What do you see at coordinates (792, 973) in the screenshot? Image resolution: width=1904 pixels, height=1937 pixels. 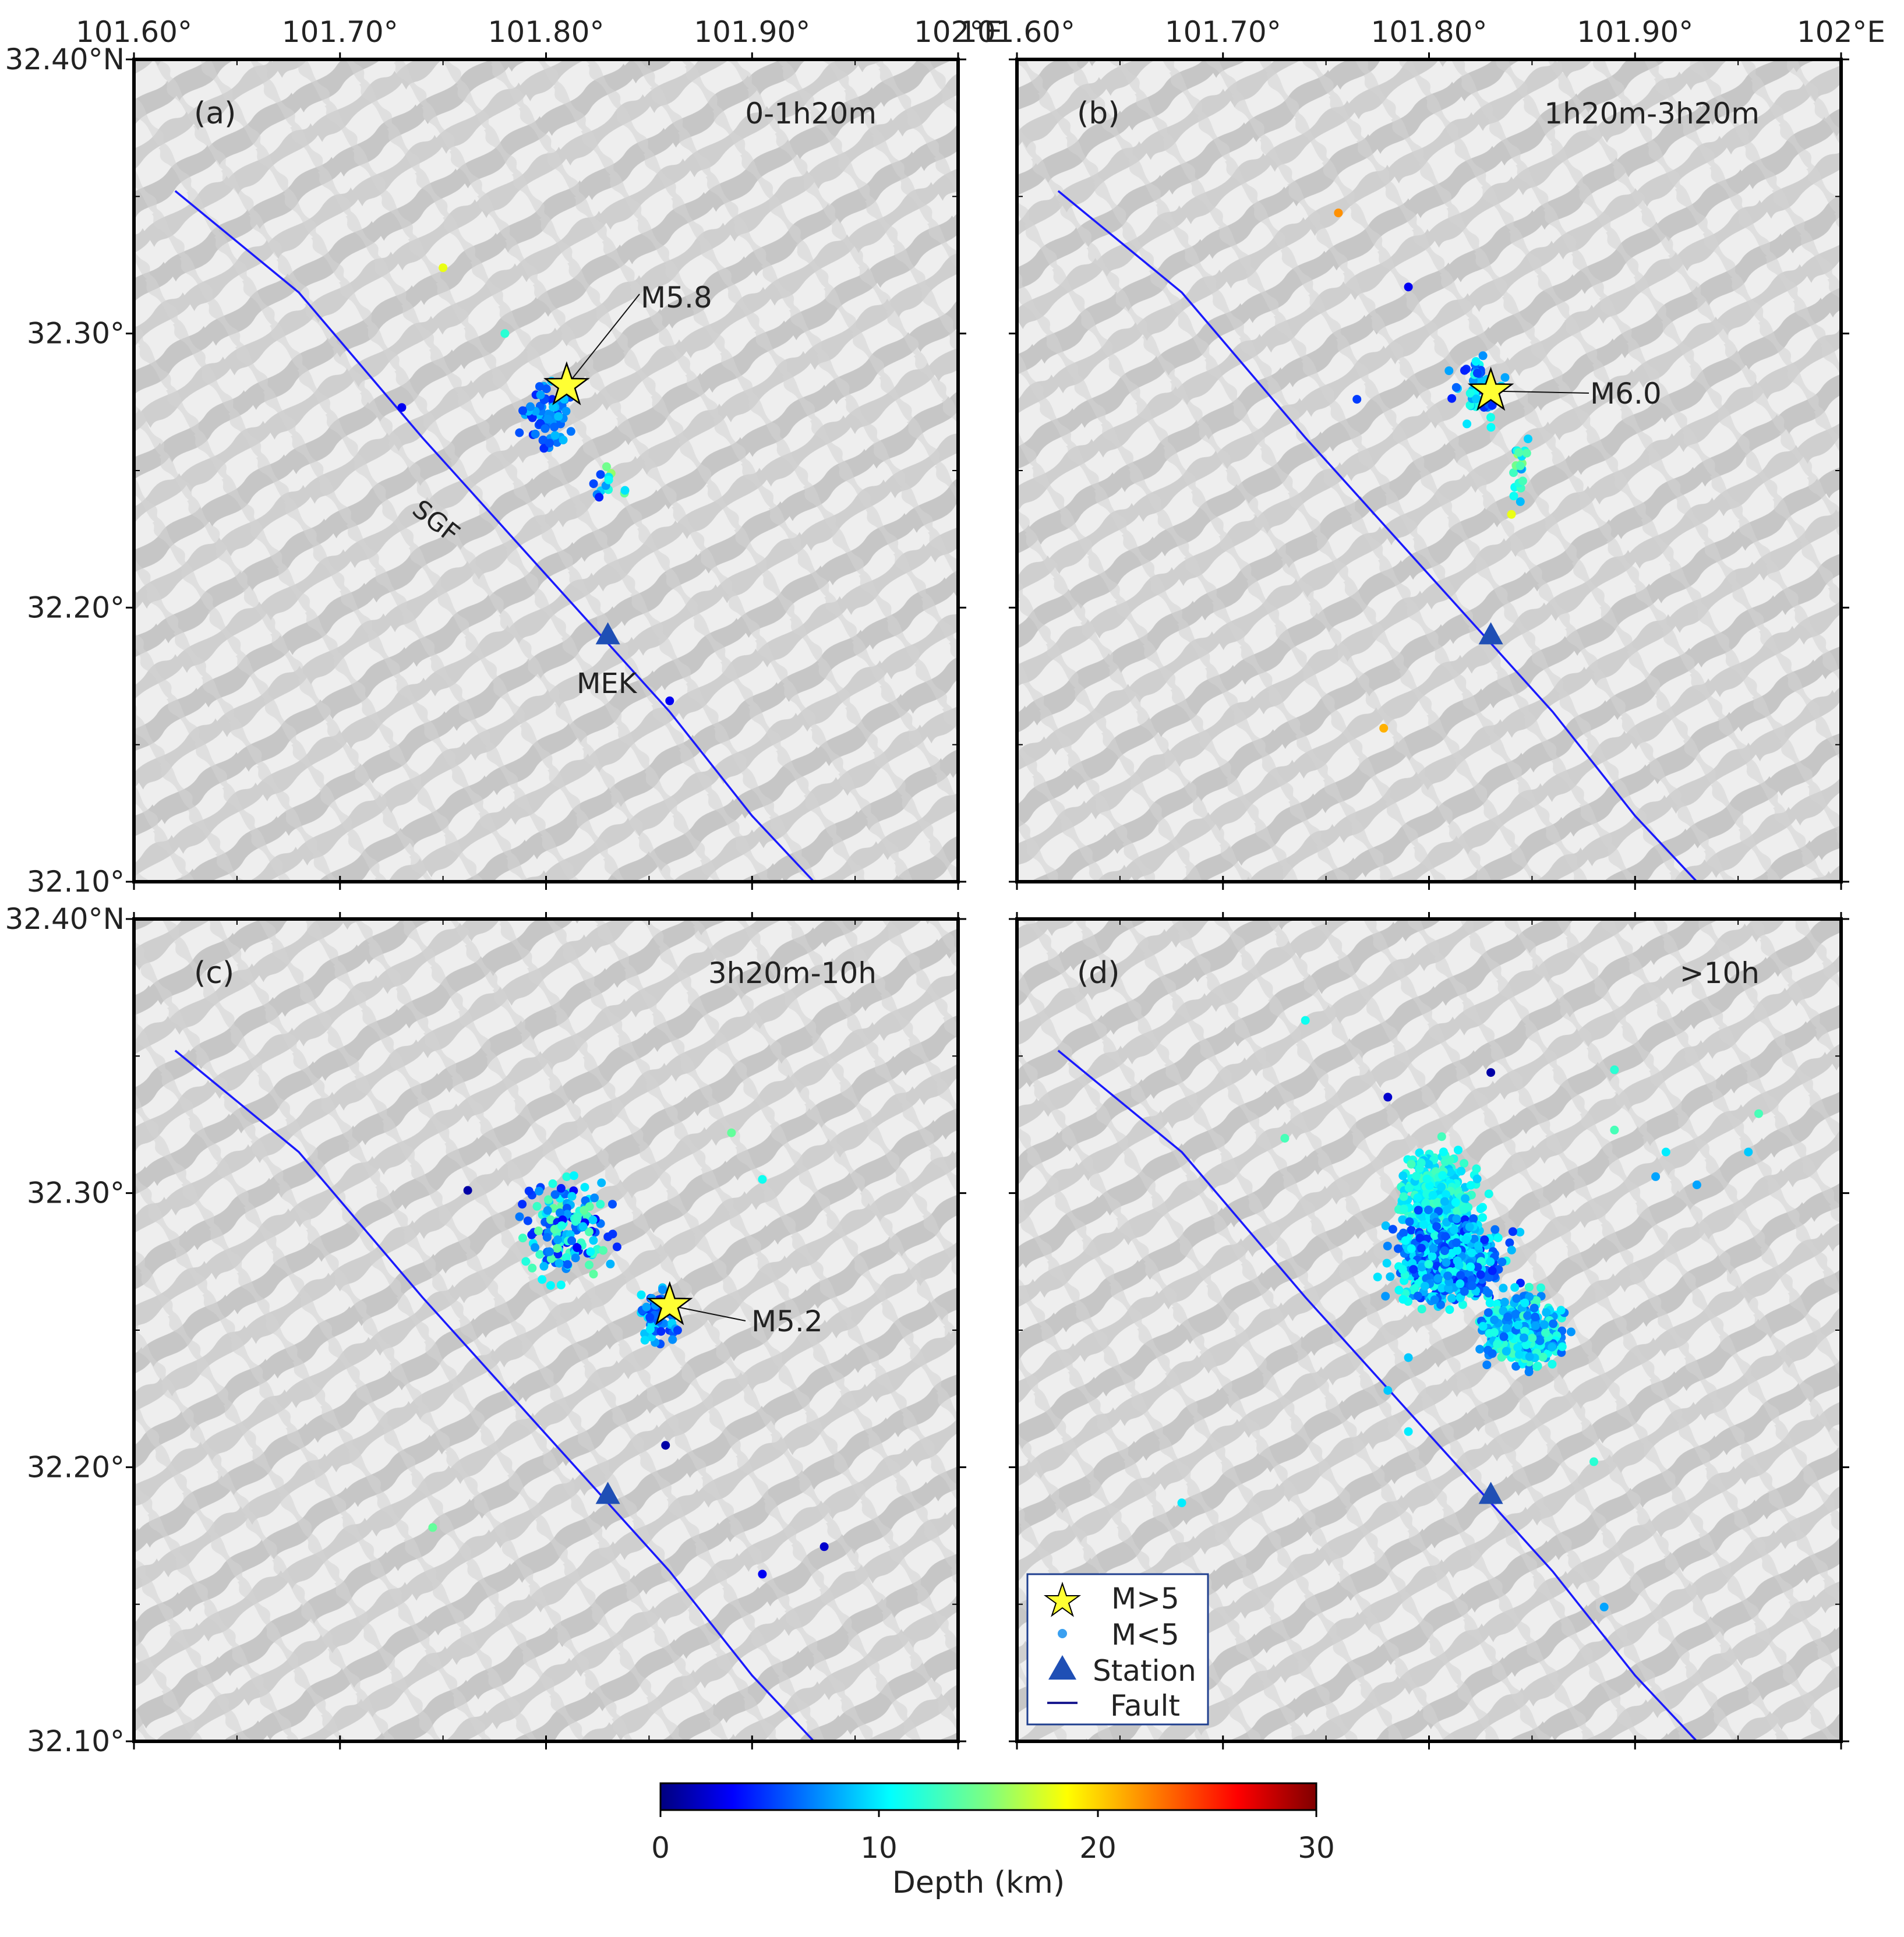 I see `time-window-label: 3h20m-10h` at bounding box center [792, 973].